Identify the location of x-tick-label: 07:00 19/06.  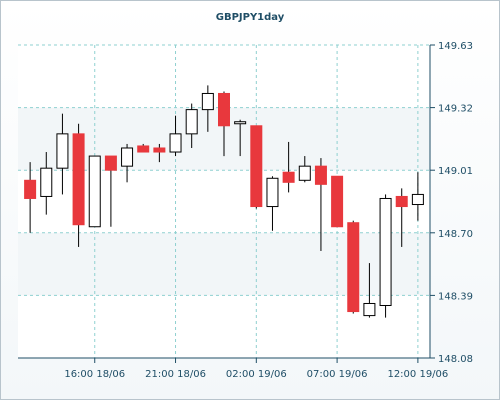
(337, 374).